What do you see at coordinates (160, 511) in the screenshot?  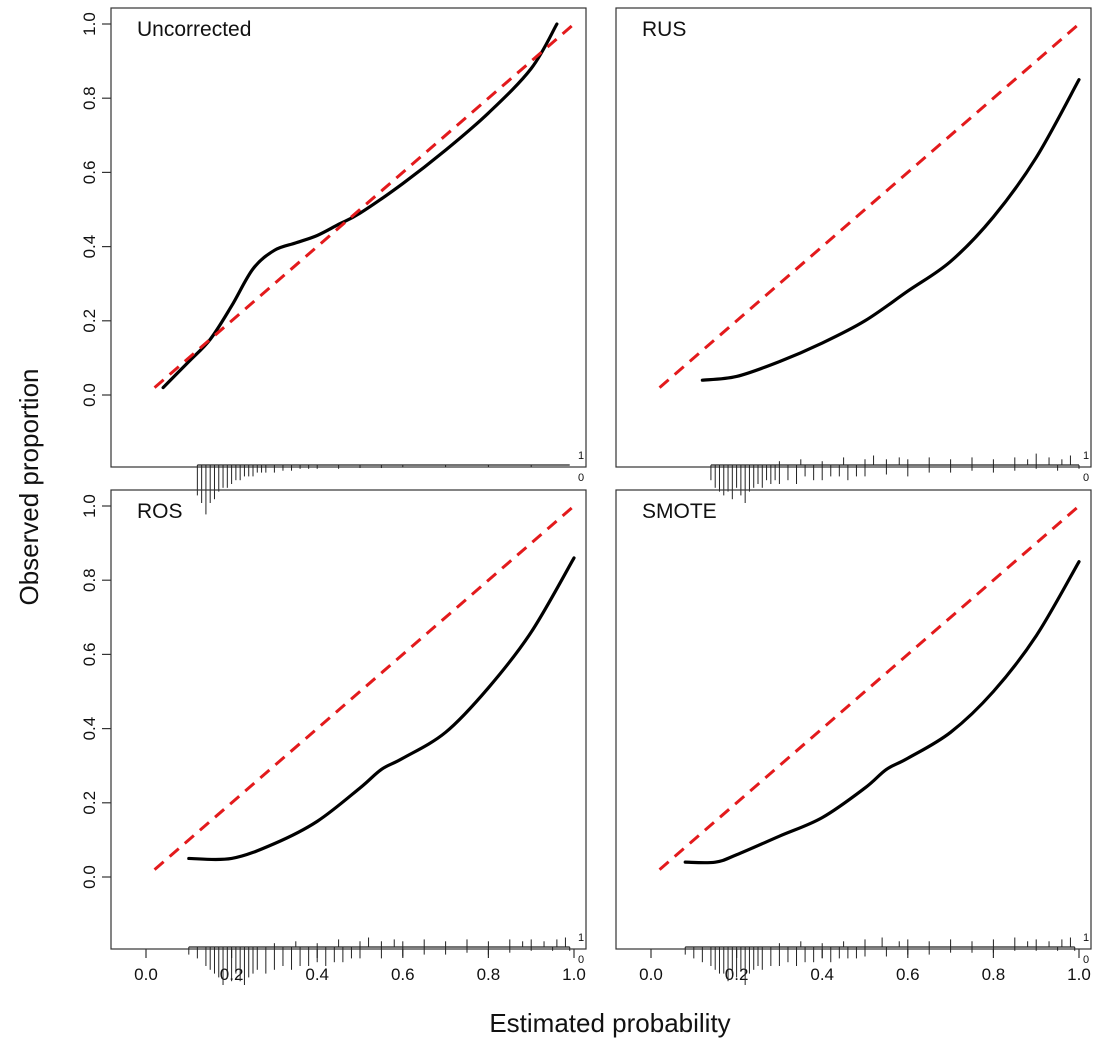 I see `panel-title: ROS` at bounding box center [160, 511].